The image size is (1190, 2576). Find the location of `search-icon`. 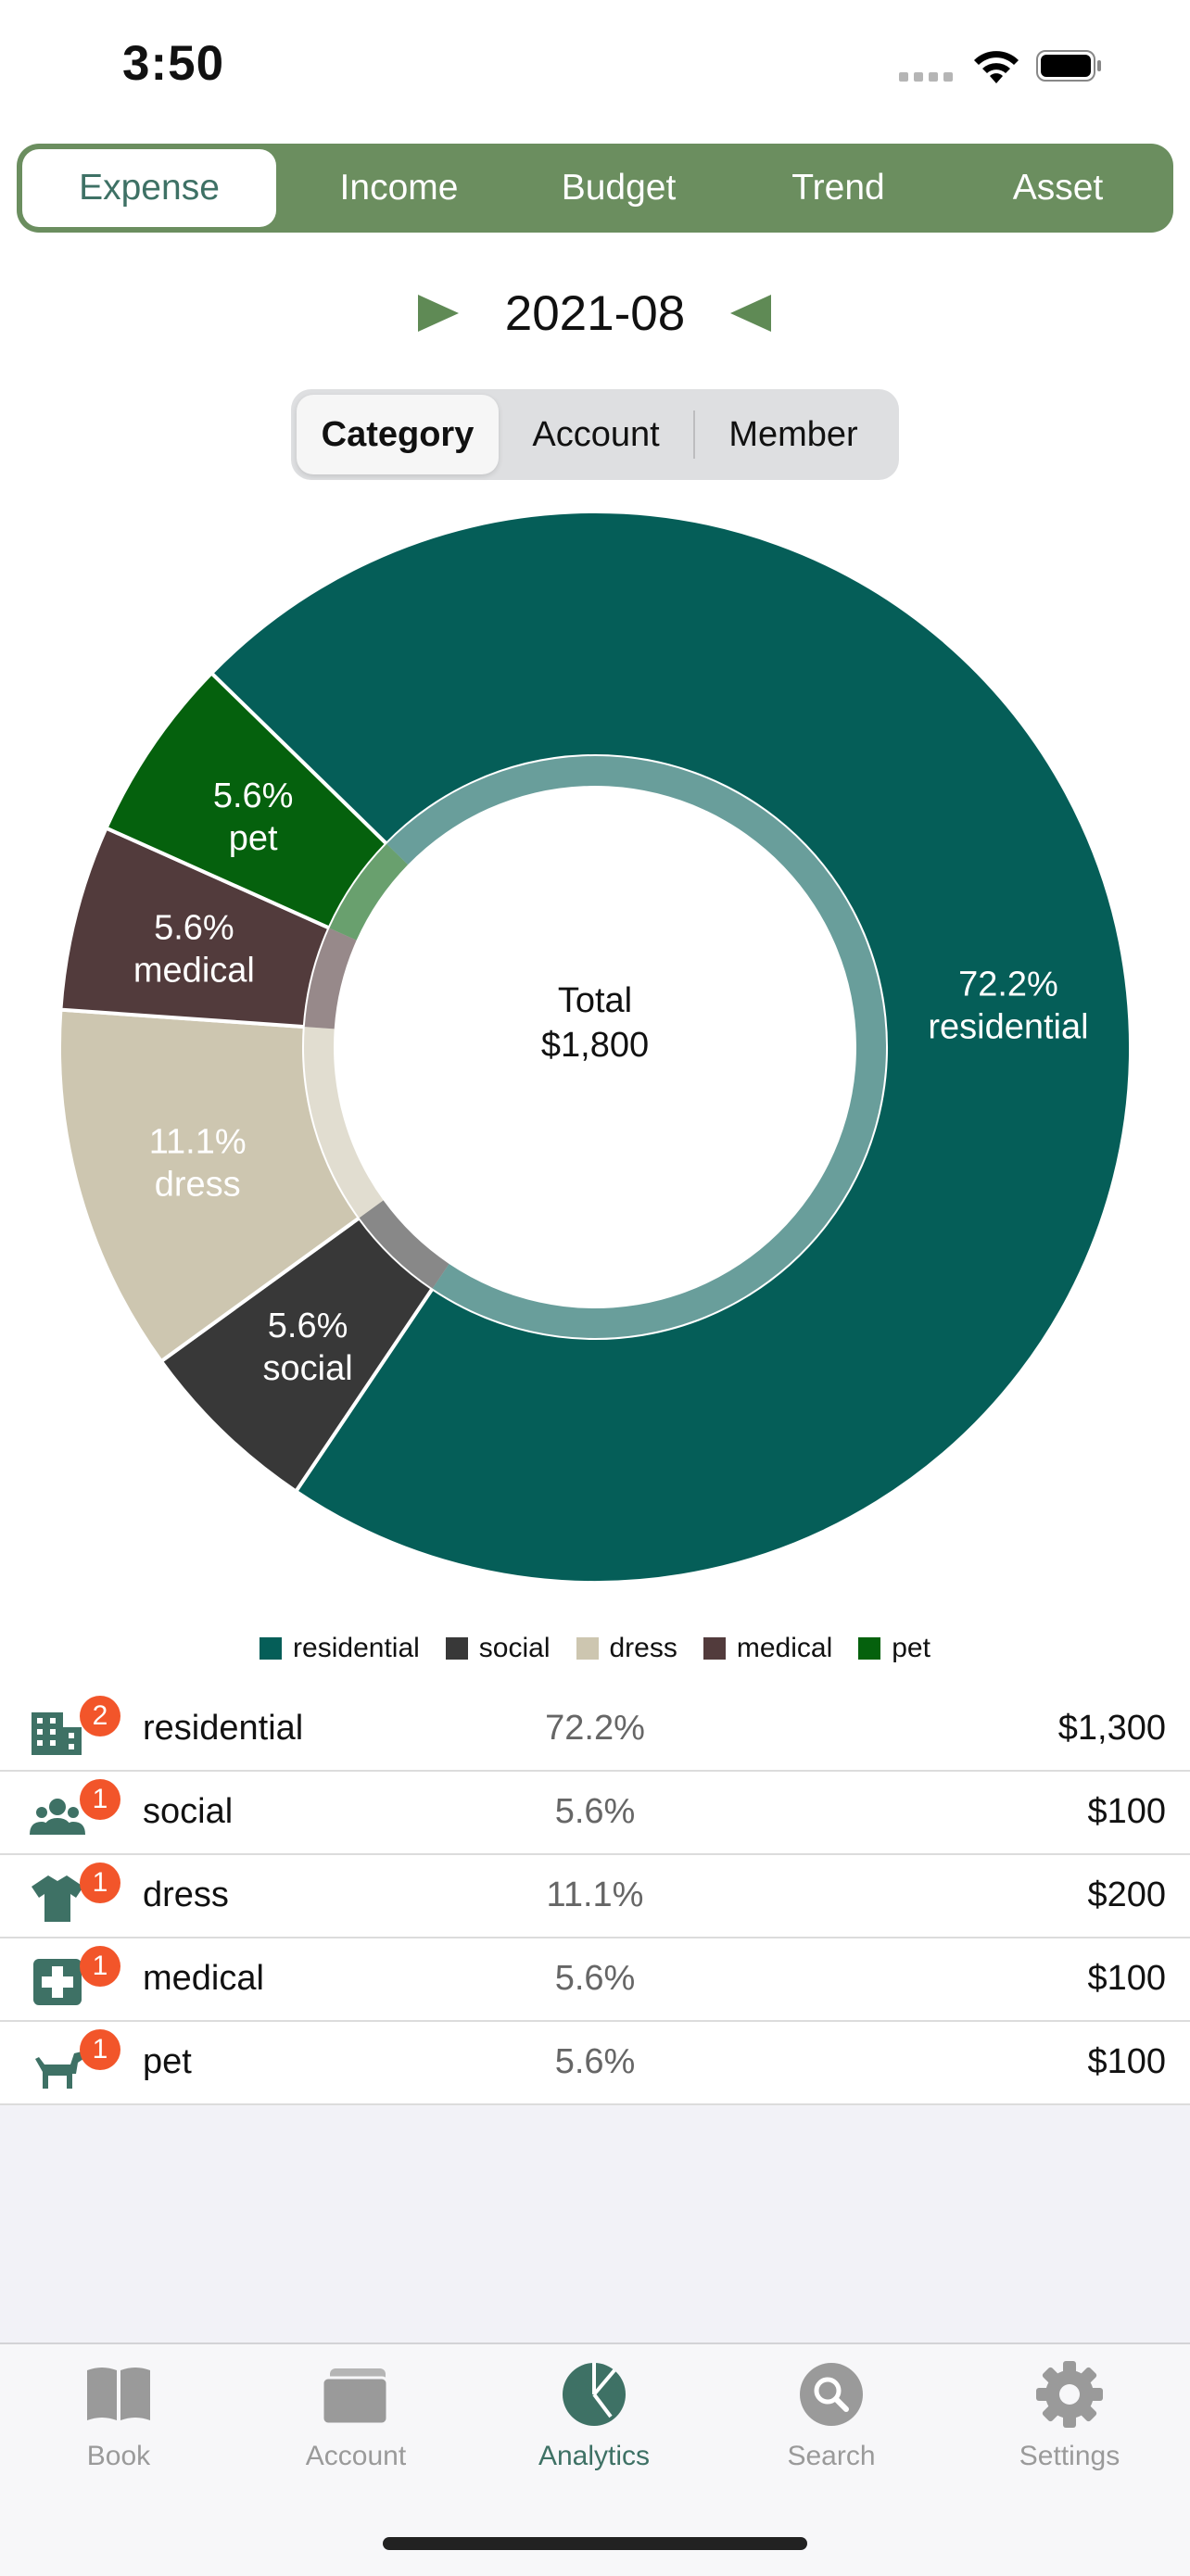

search-icon is located at coordinates (831, 2395).